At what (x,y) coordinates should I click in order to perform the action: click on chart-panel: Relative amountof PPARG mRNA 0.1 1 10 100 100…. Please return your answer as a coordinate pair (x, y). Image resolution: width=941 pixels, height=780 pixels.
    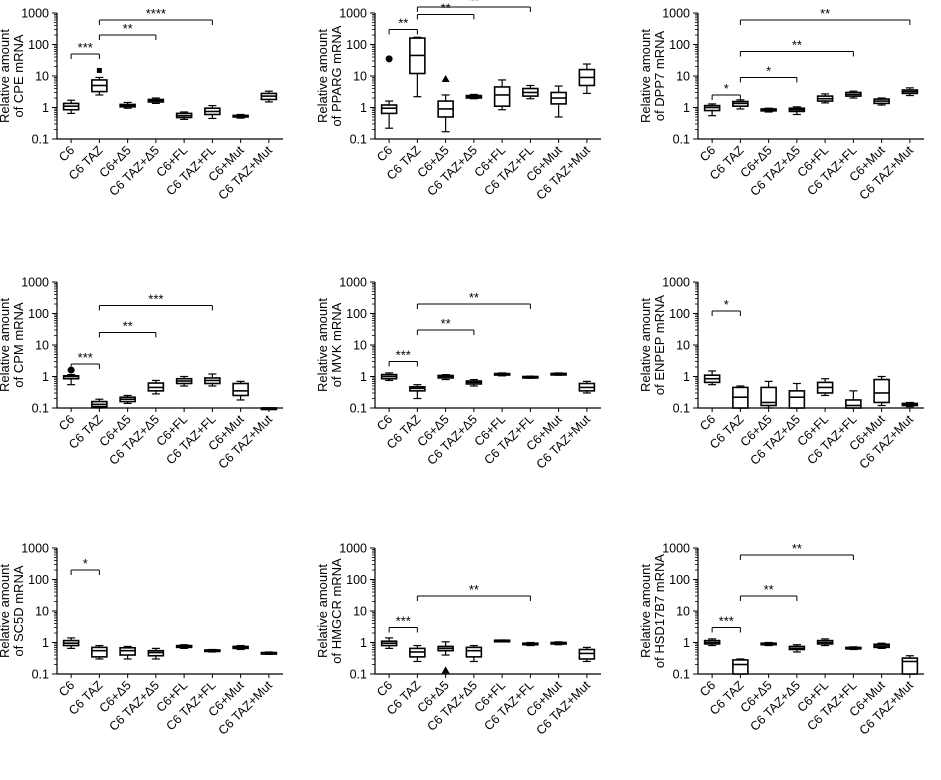
    Looking at the image, I should click on (458, 101).